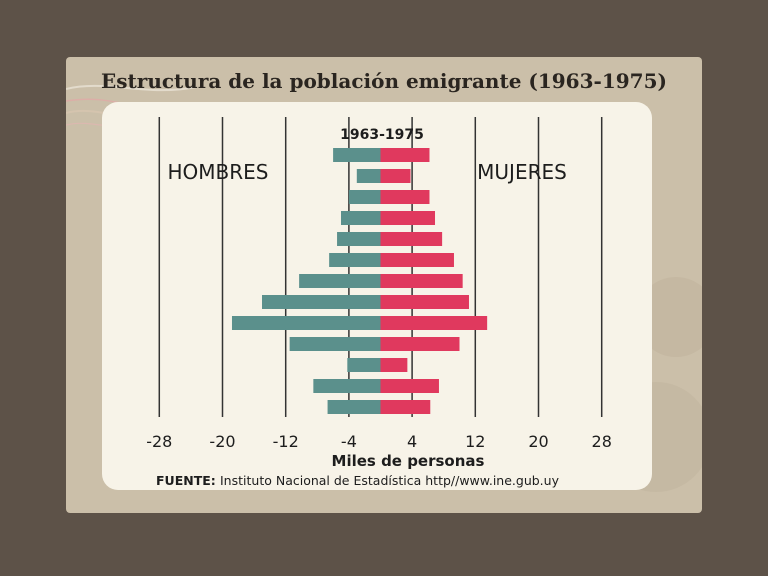 This screenshot has width=768, height=576. Describe the element at coordinates (286, 441) in the screenshot. I see `x-tick-label: -12` at that location.